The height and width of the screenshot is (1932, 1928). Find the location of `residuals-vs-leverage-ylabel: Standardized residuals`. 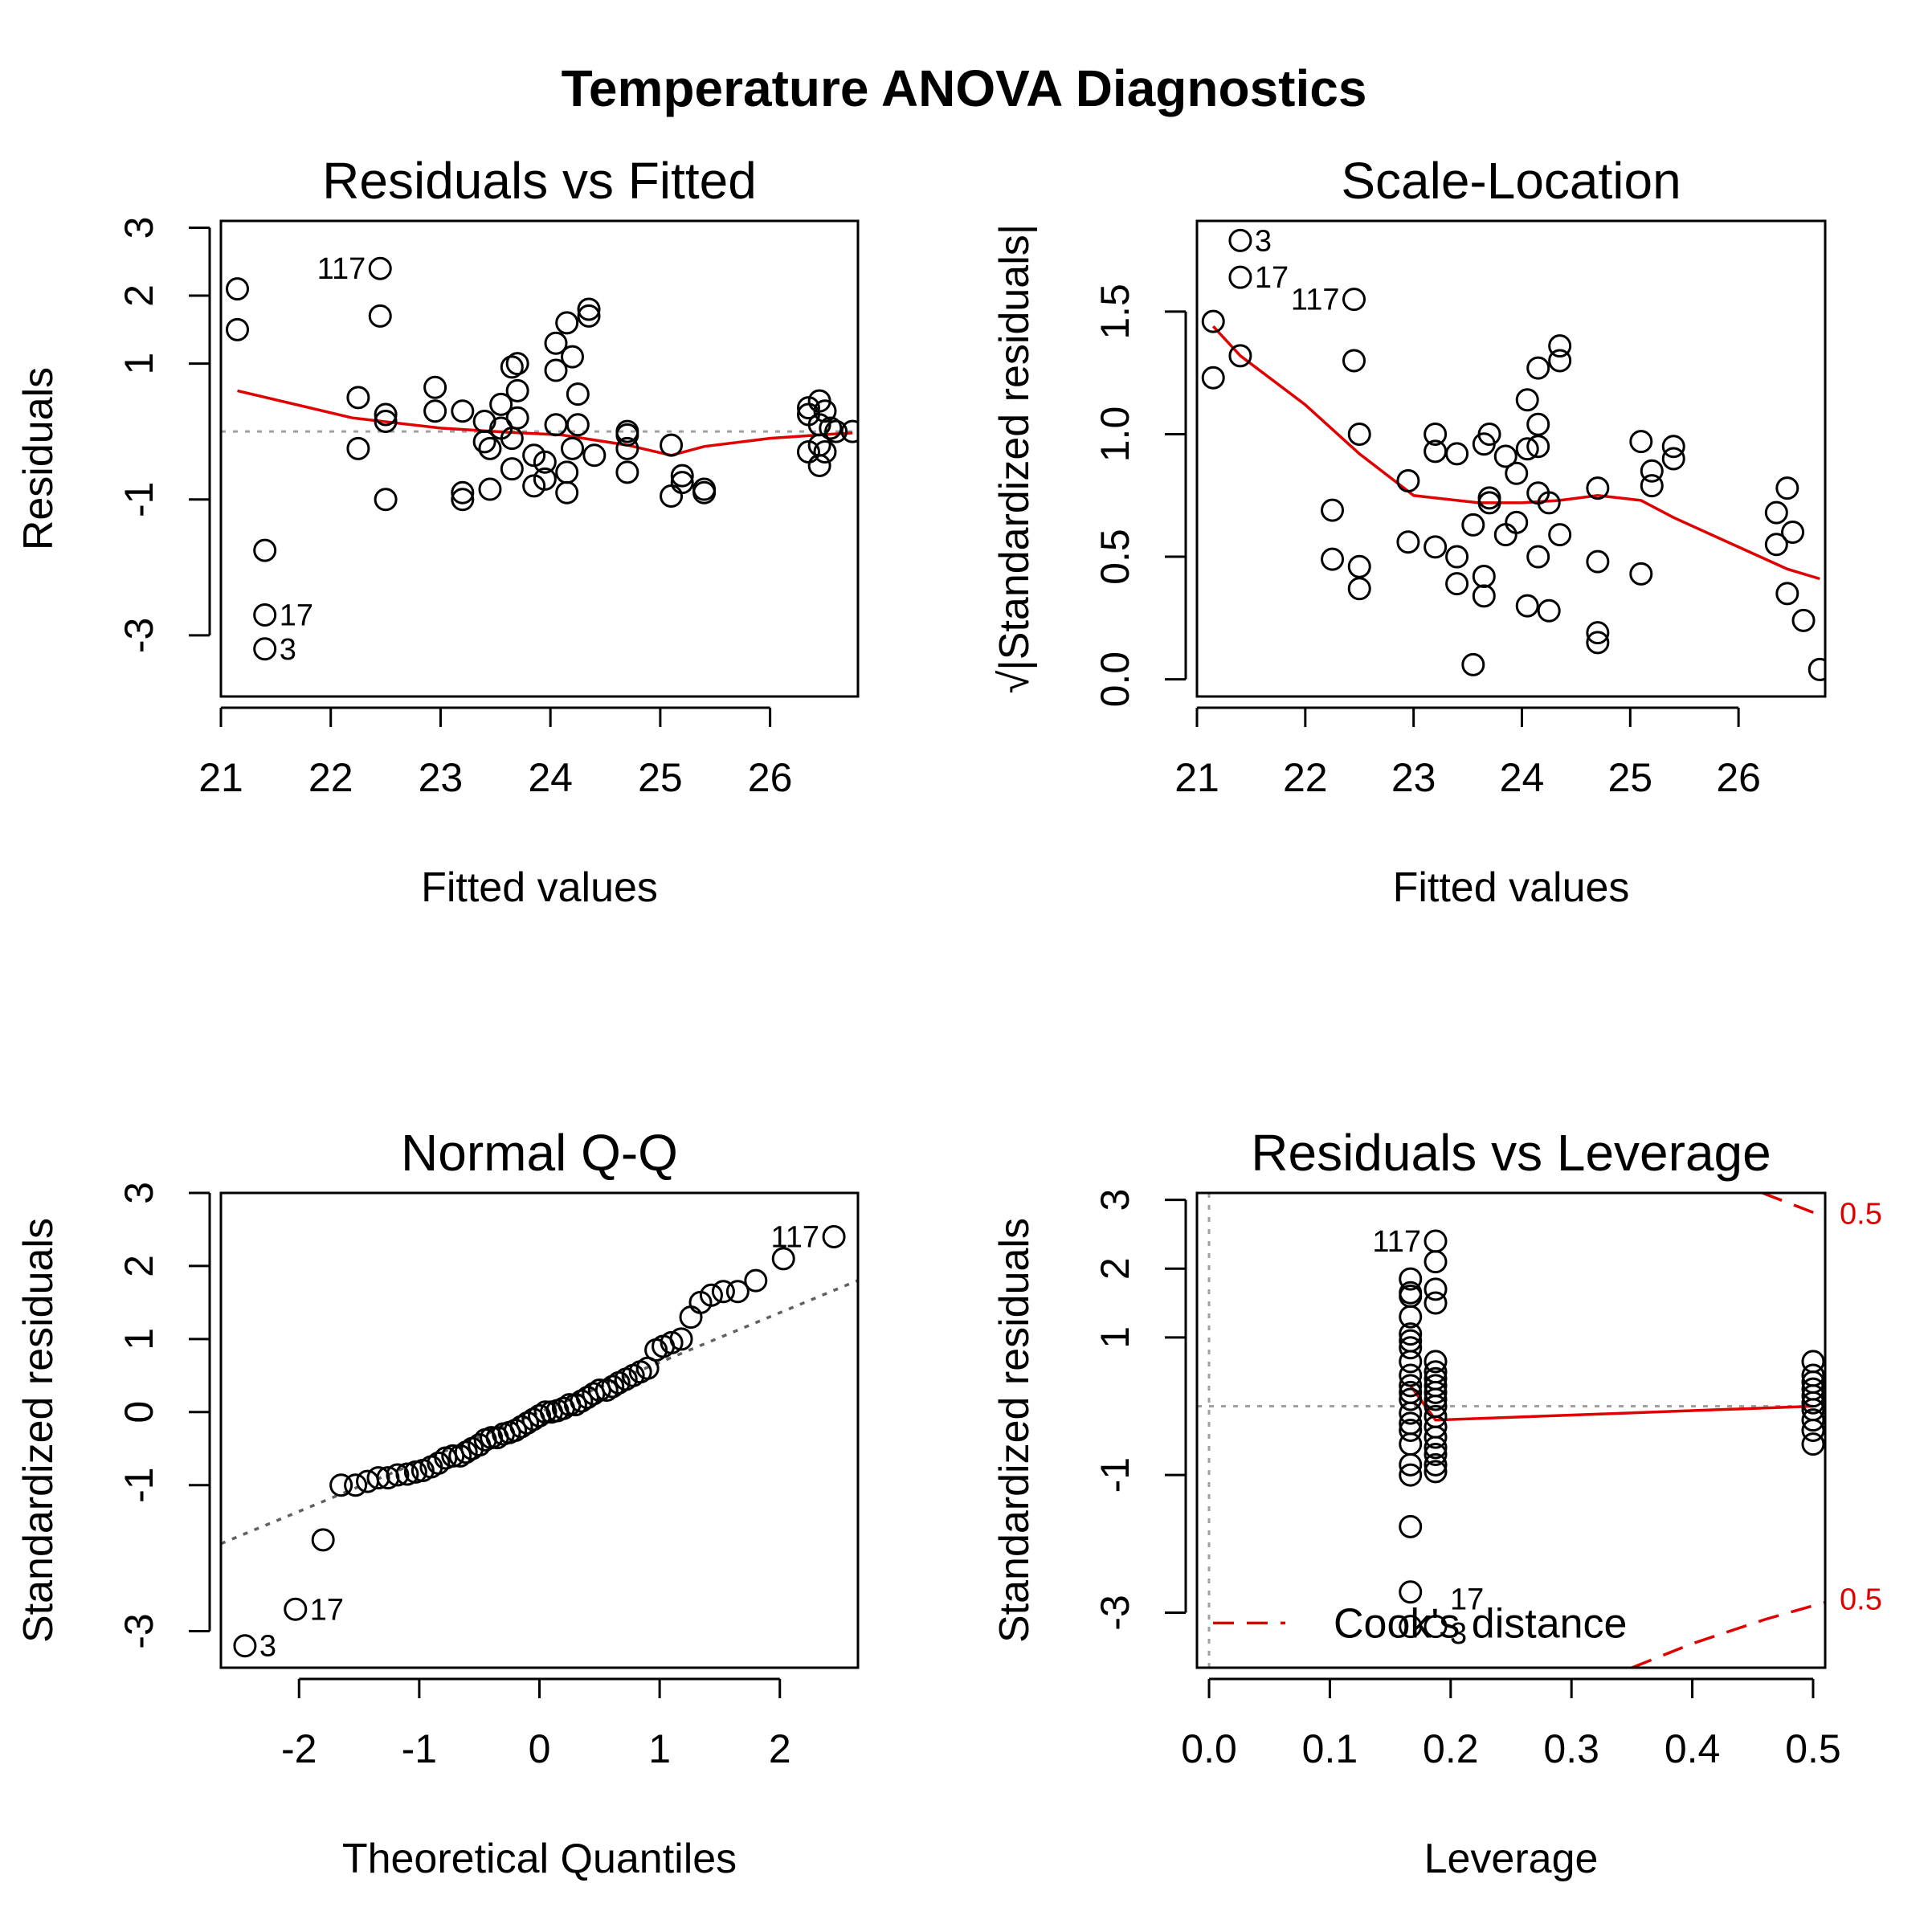

residuals-vs-leverage-ylabel: Standardized residuals is located at coordinates (1014, 1431).